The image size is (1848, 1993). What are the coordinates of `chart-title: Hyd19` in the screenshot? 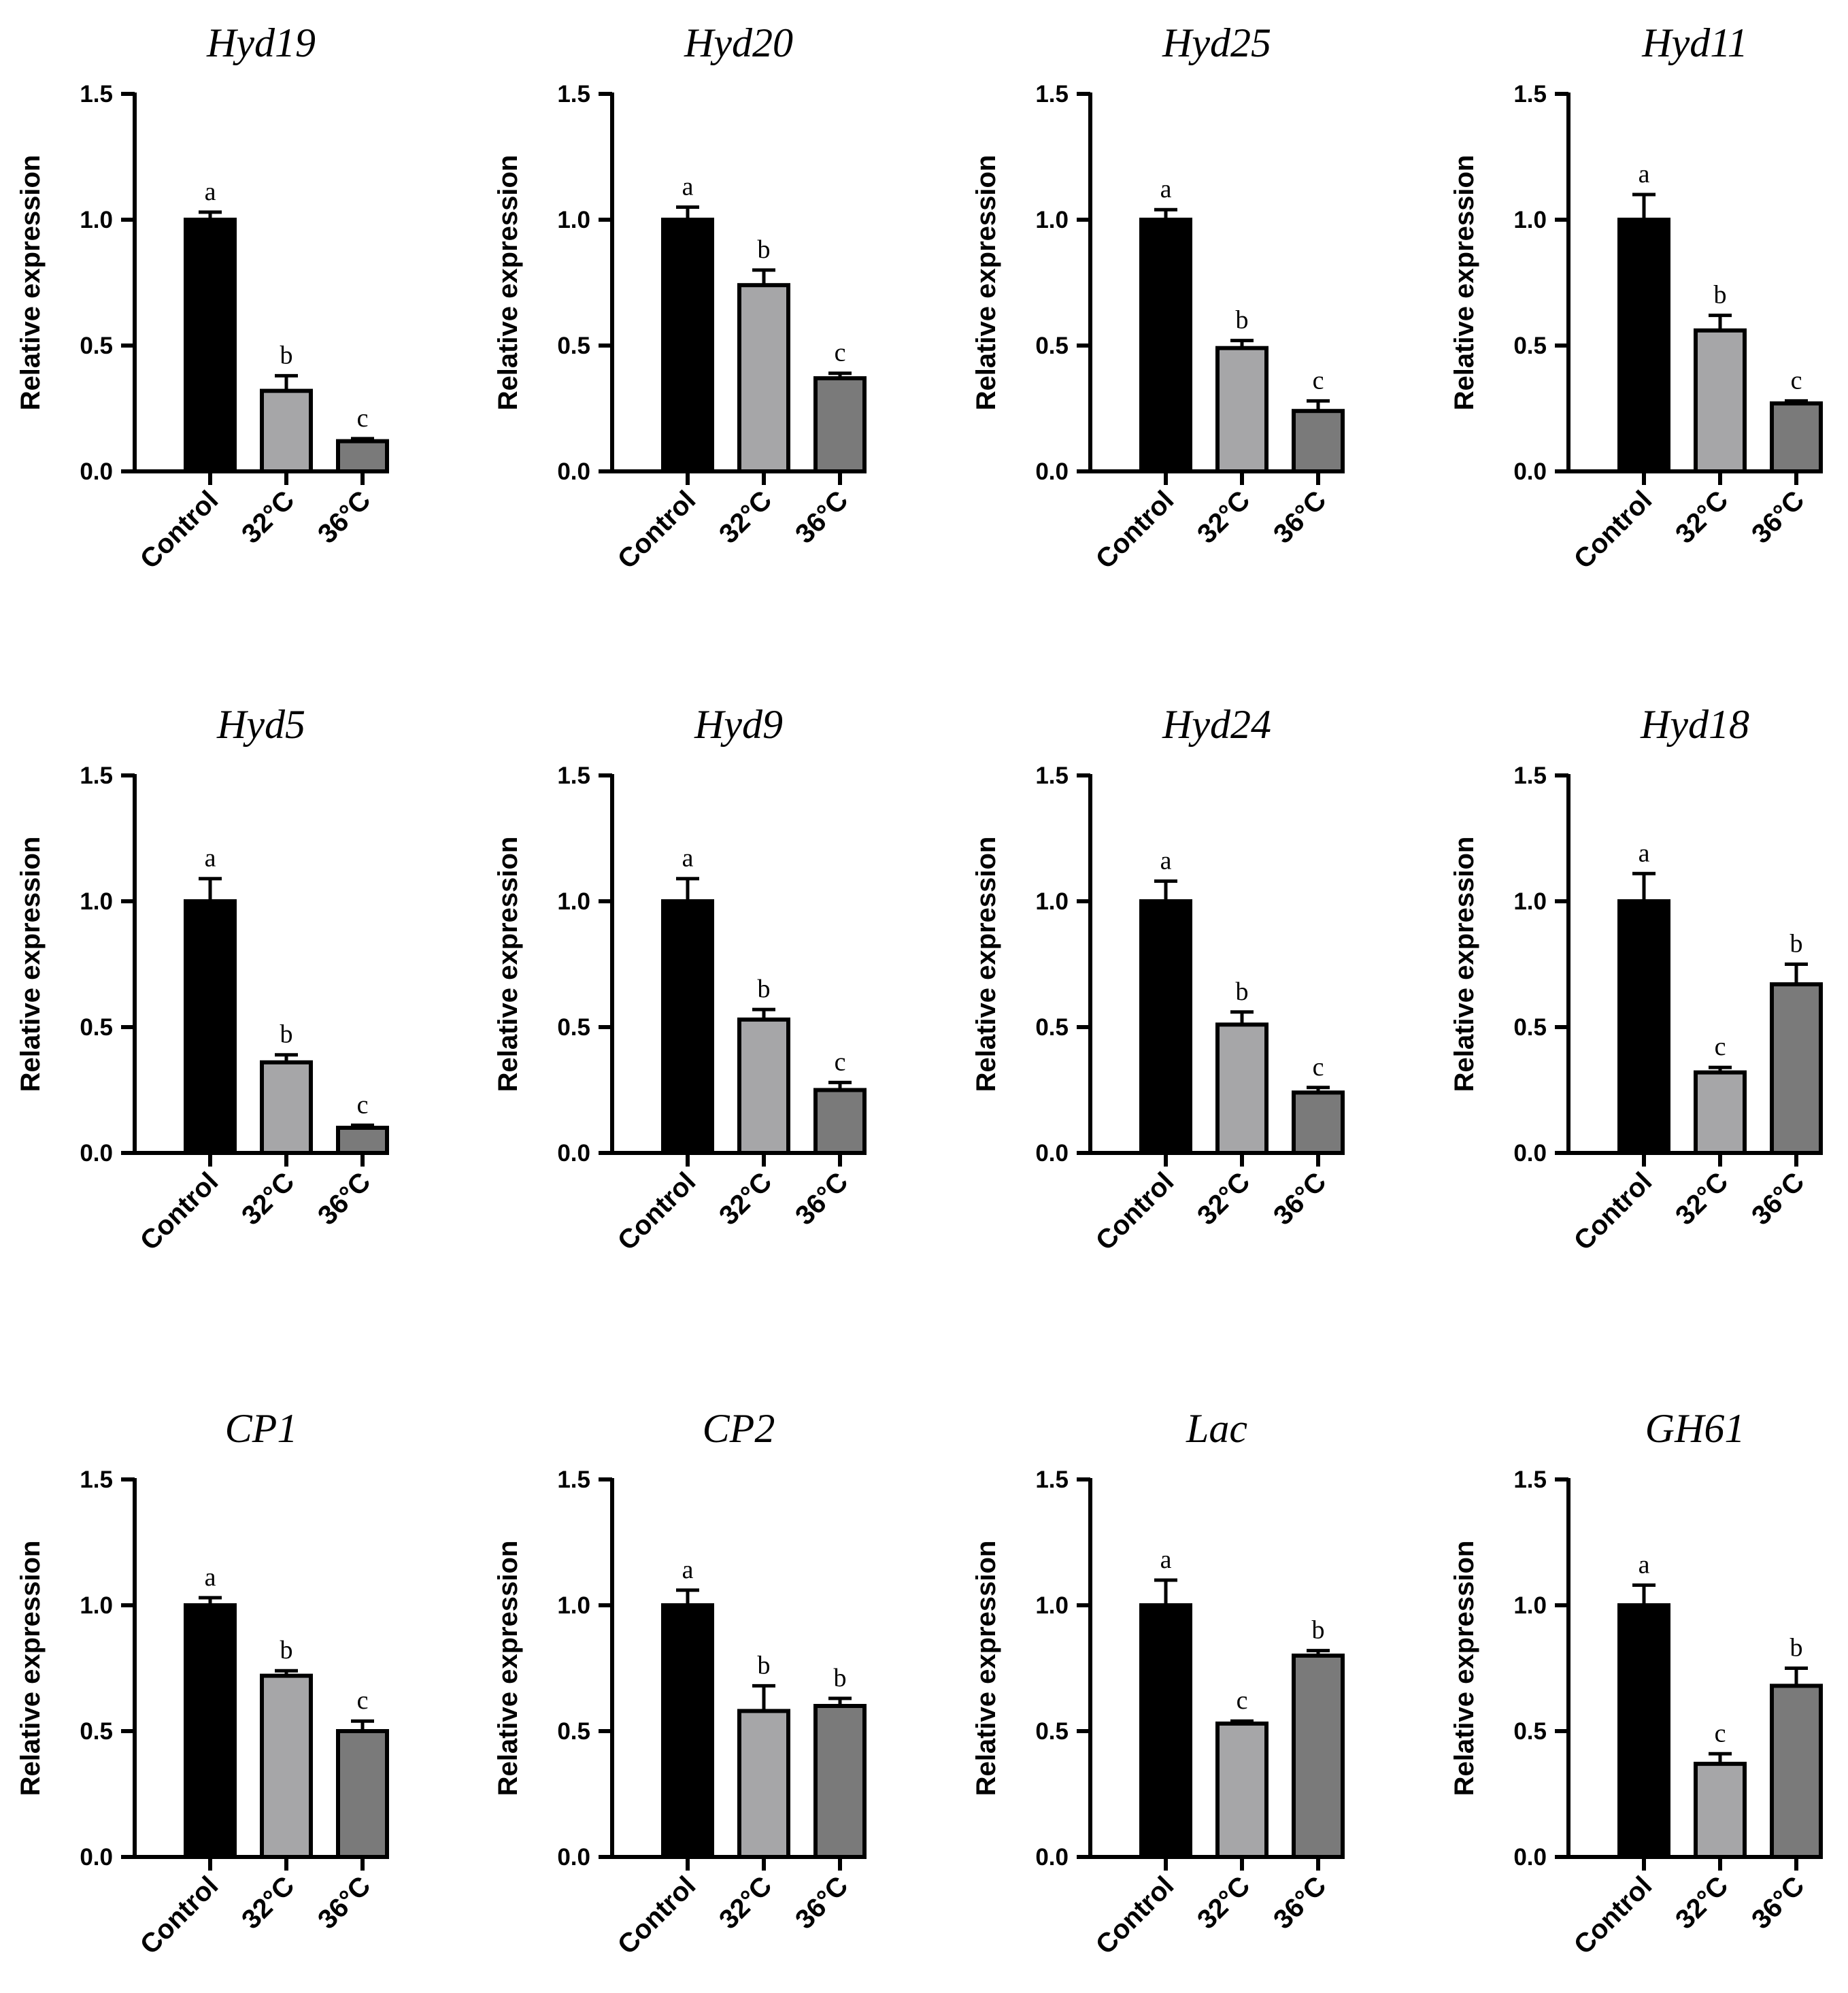 It's located at (261, 42).